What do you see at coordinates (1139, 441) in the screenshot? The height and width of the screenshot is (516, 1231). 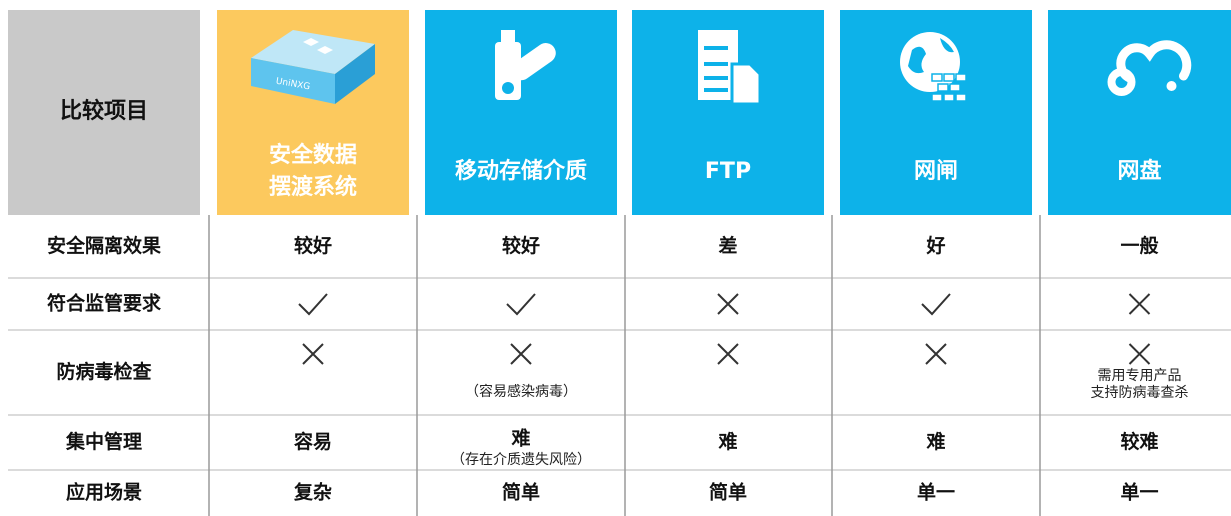 I see `cell-text: 较难` at bounding box center [1139, 441].